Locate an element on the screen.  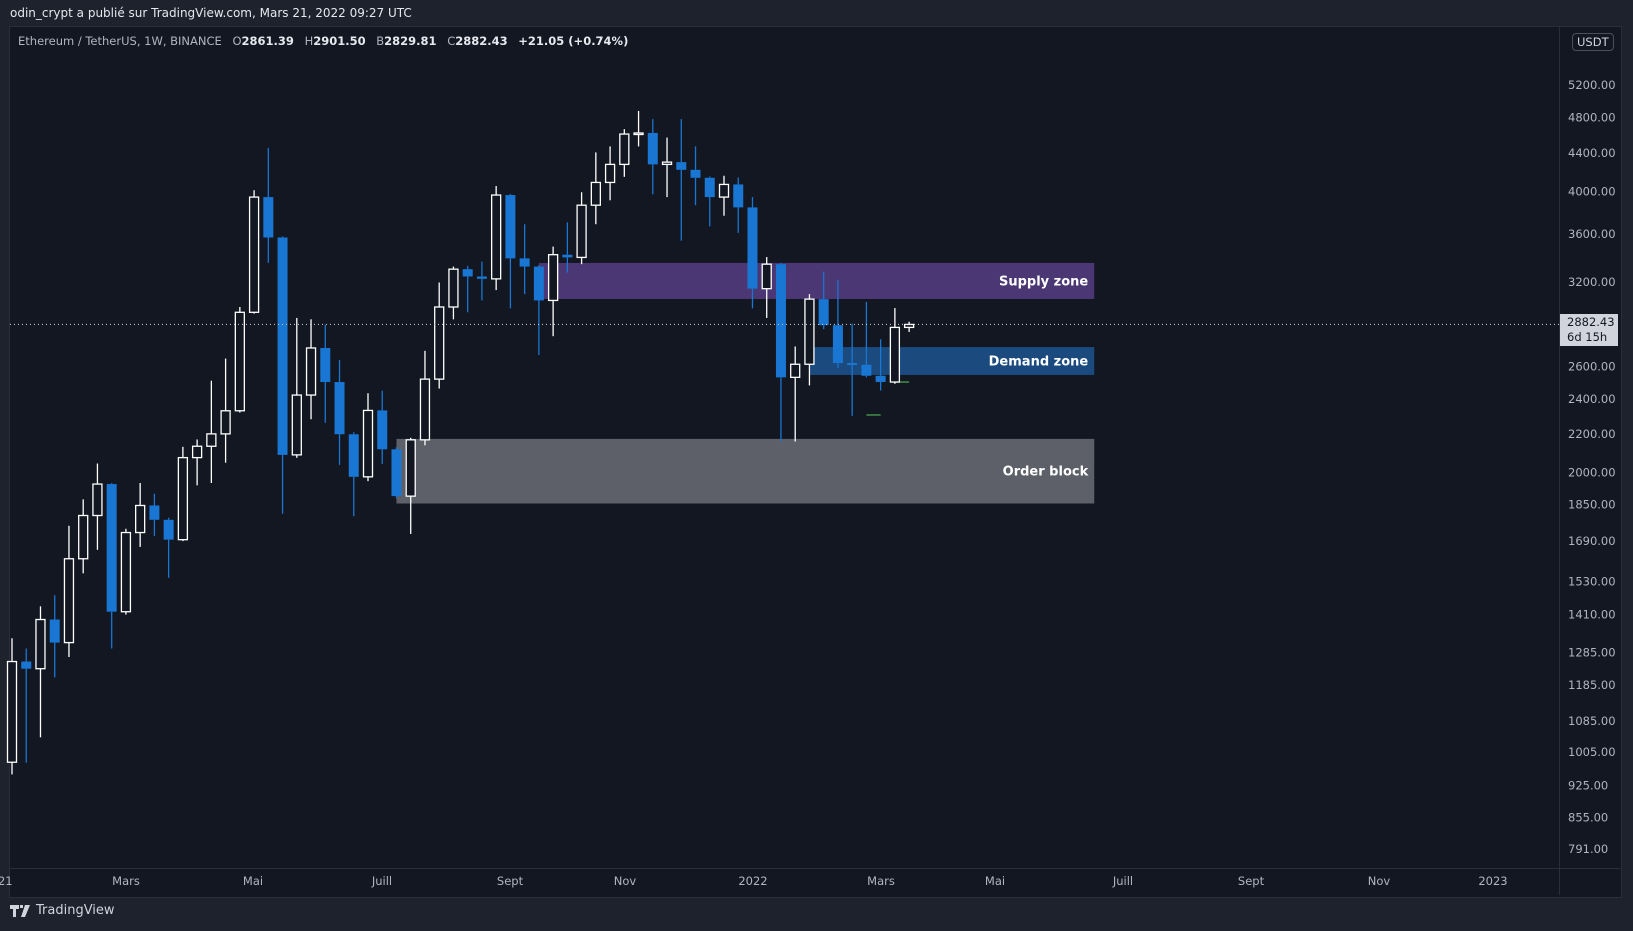
zone-label: Order block is located at coordinates (1046, 472).